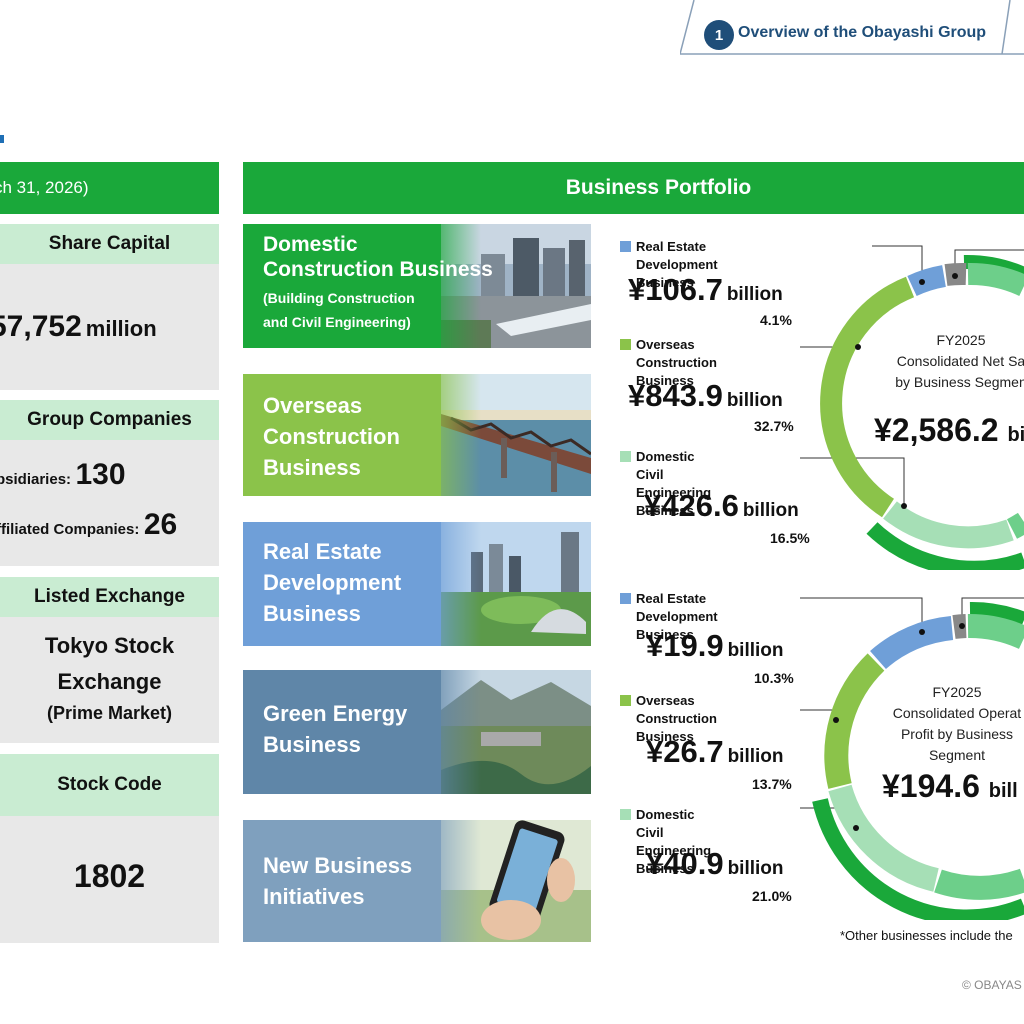 The width and height of the screenshot is (1024, 1024). Describe the element at coordinates (109, 785) in the screenshot. I see `stock-code-label: Stock Code` at that location.